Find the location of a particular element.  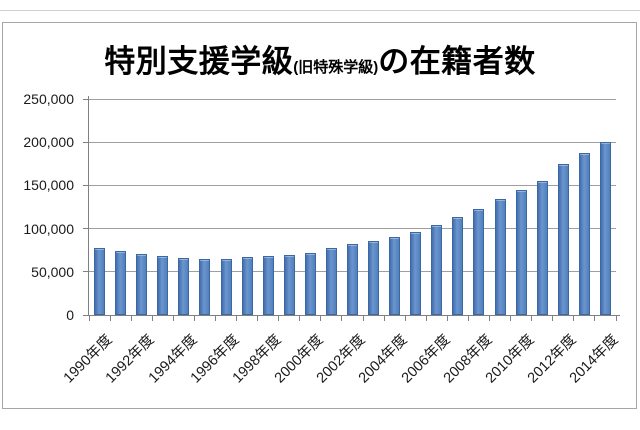

y-axis-label: 0 is located at coordinates (70, 315).